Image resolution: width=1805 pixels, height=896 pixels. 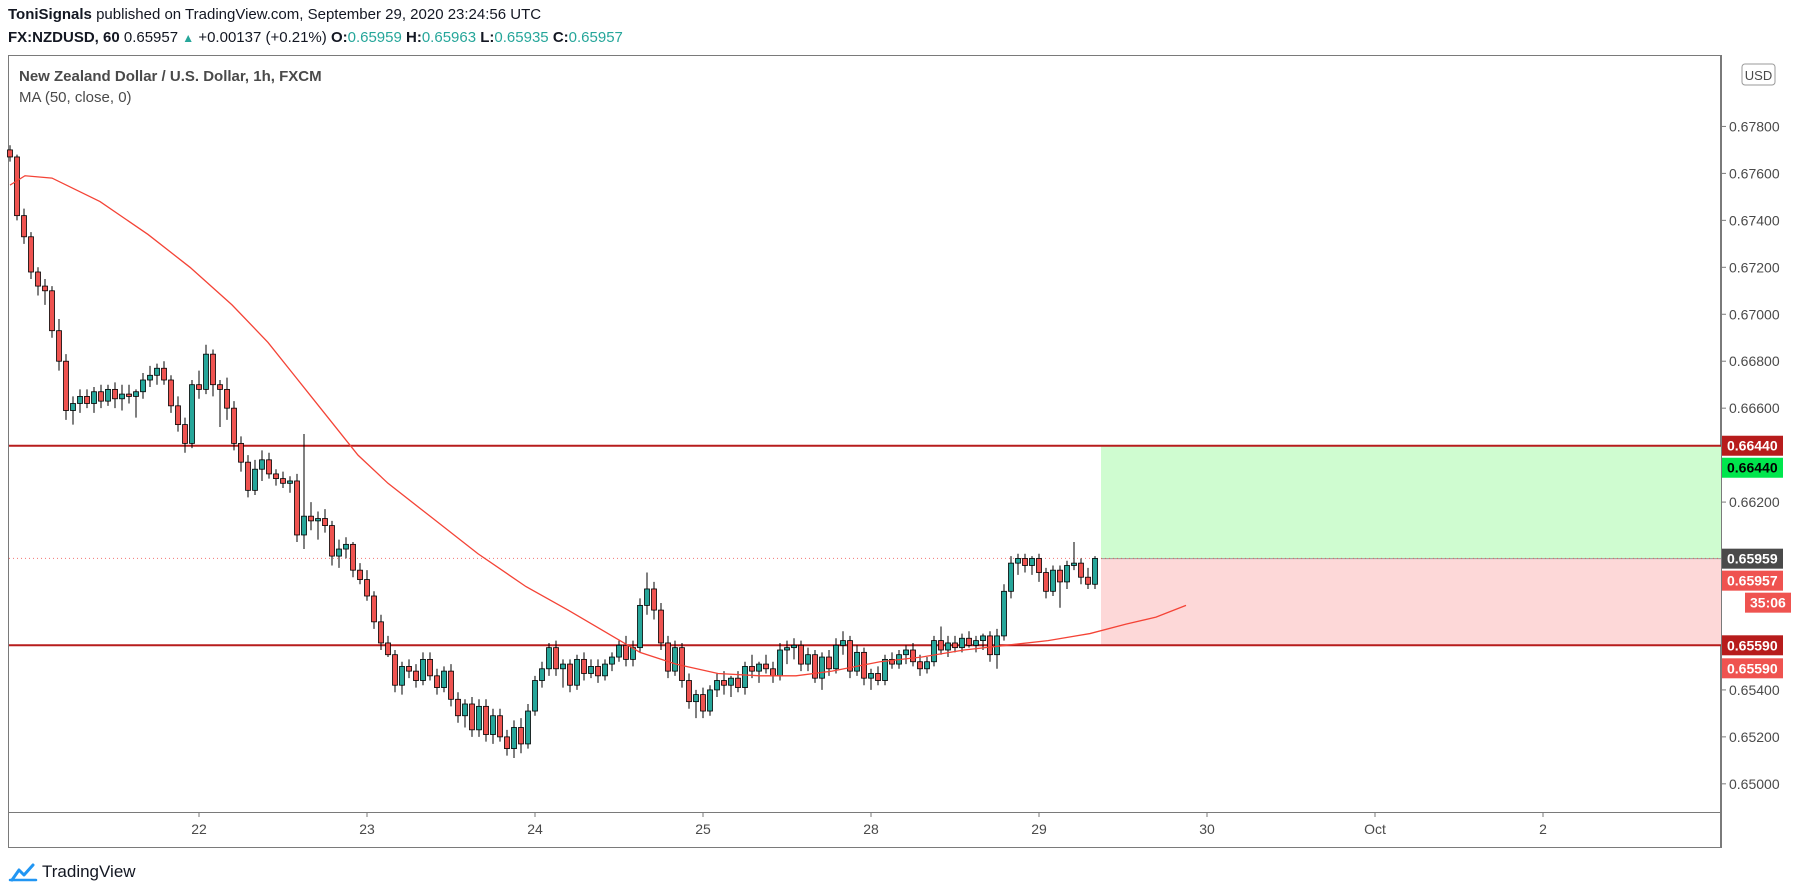 I want to click on time-tick-label: 29, so click(x=1039, y=829).